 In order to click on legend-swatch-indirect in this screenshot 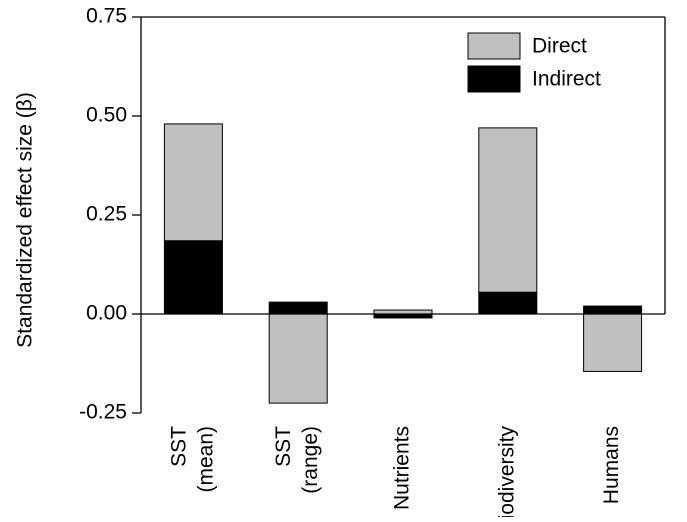, I will do `click(494, 79)`.